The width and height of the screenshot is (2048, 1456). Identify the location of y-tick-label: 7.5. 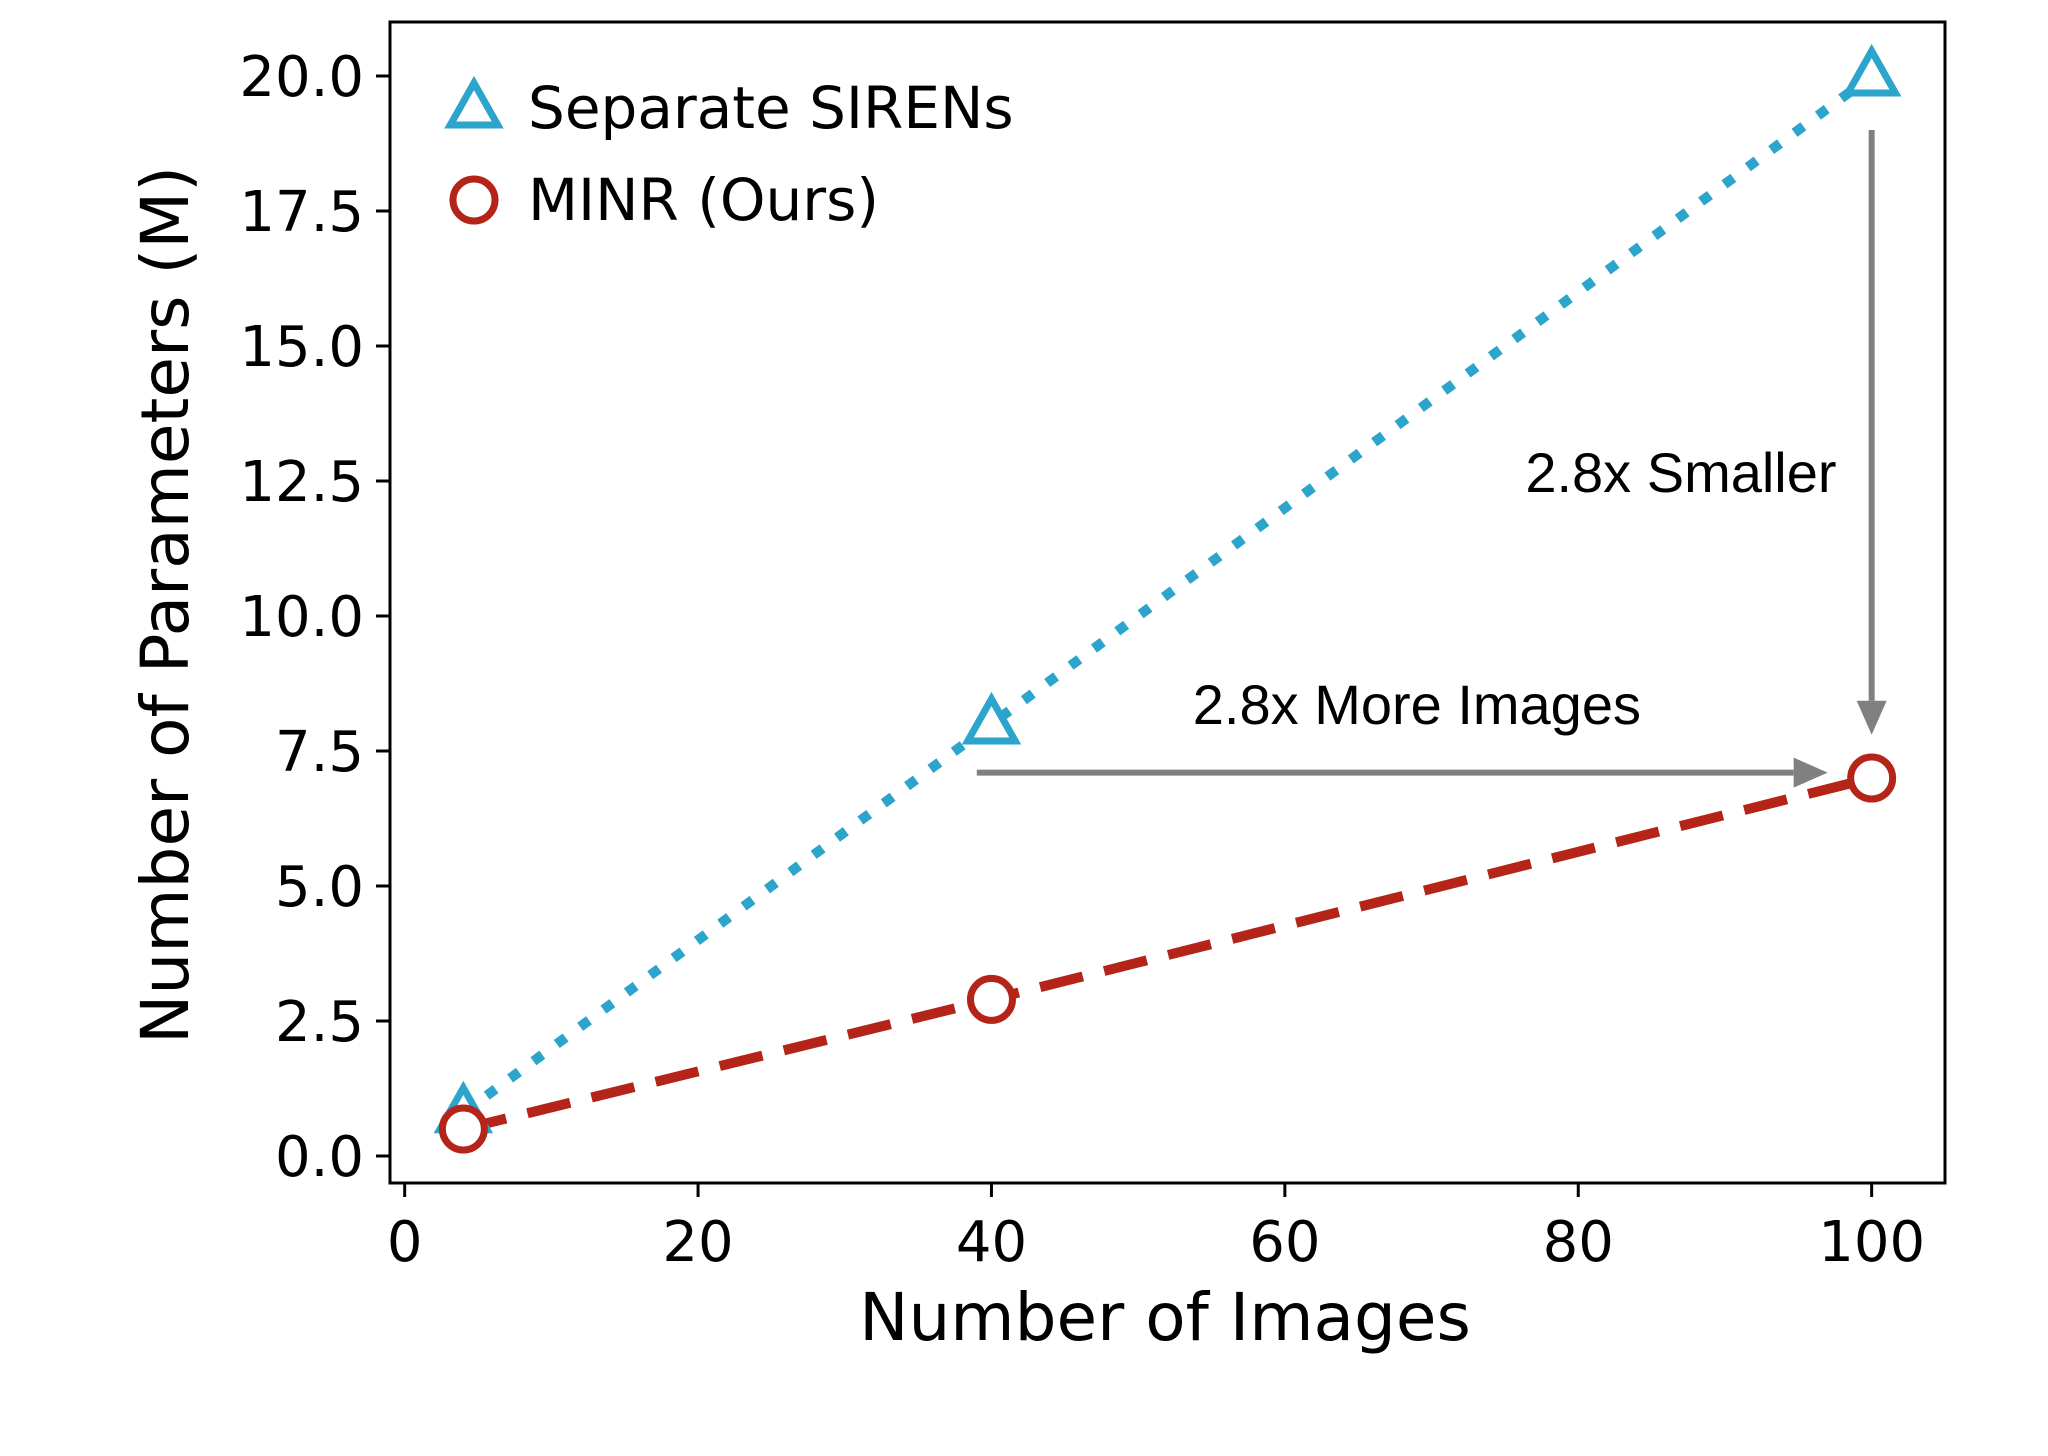
(319, 752).